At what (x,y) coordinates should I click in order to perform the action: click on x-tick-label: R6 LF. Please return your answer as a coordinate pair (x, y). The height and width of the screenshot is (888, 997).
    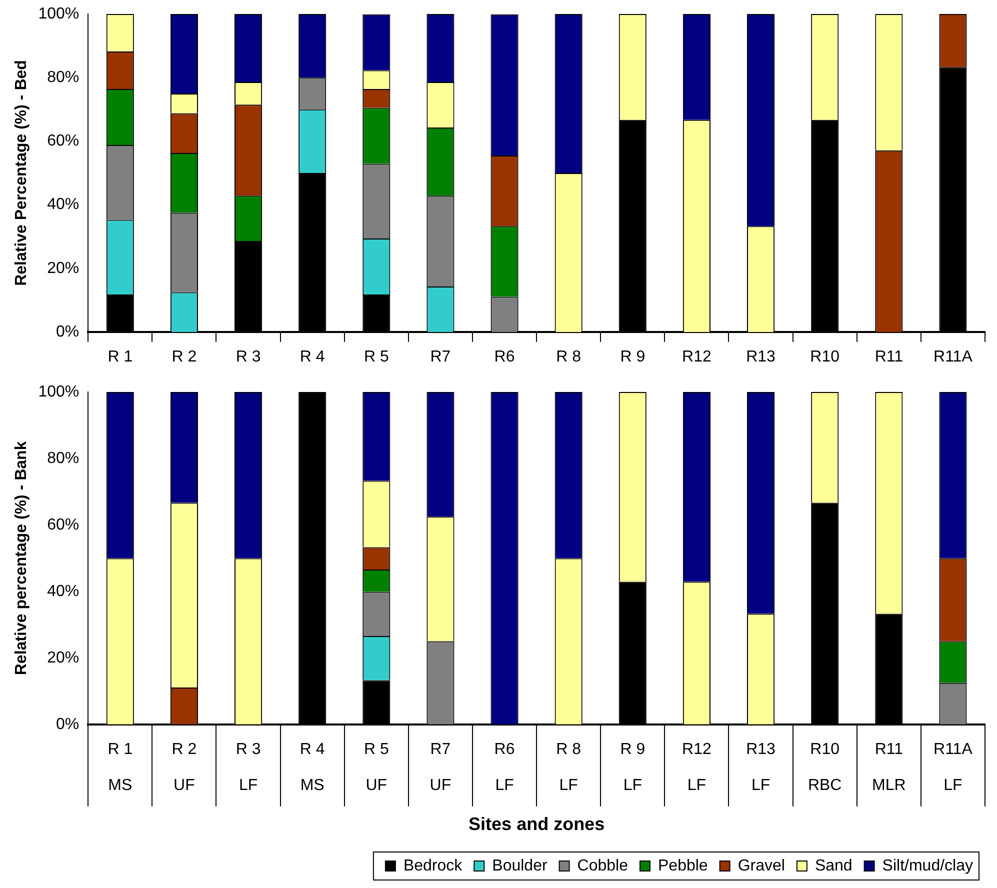
    Looking at the image, I should click on (504, 767).